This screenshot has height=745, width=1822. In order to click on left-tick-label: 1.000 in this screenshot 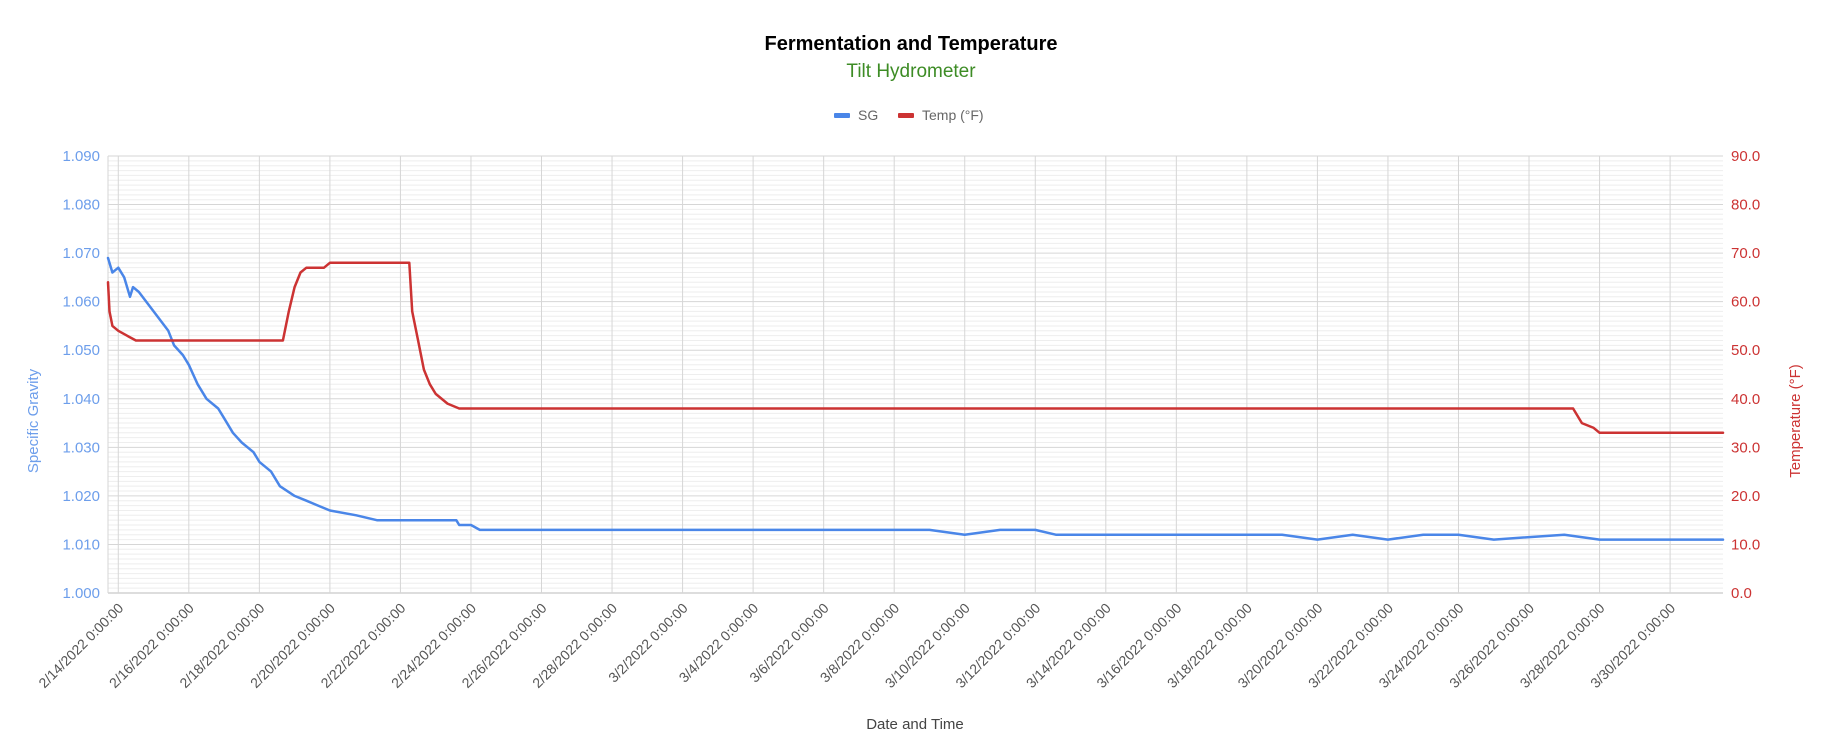, I will do `click(81, 593)`.